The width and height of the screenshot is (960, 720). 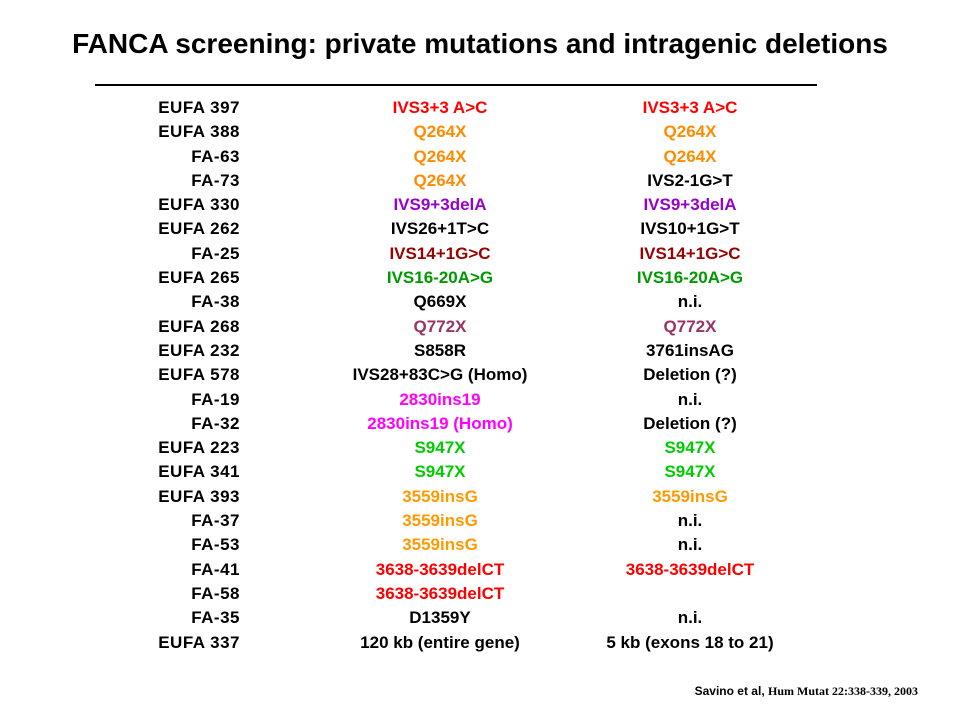 I want to click on table-row: EUFA 330 IVS9+3delA IVS9+3delA, so click(x=480, y=205).